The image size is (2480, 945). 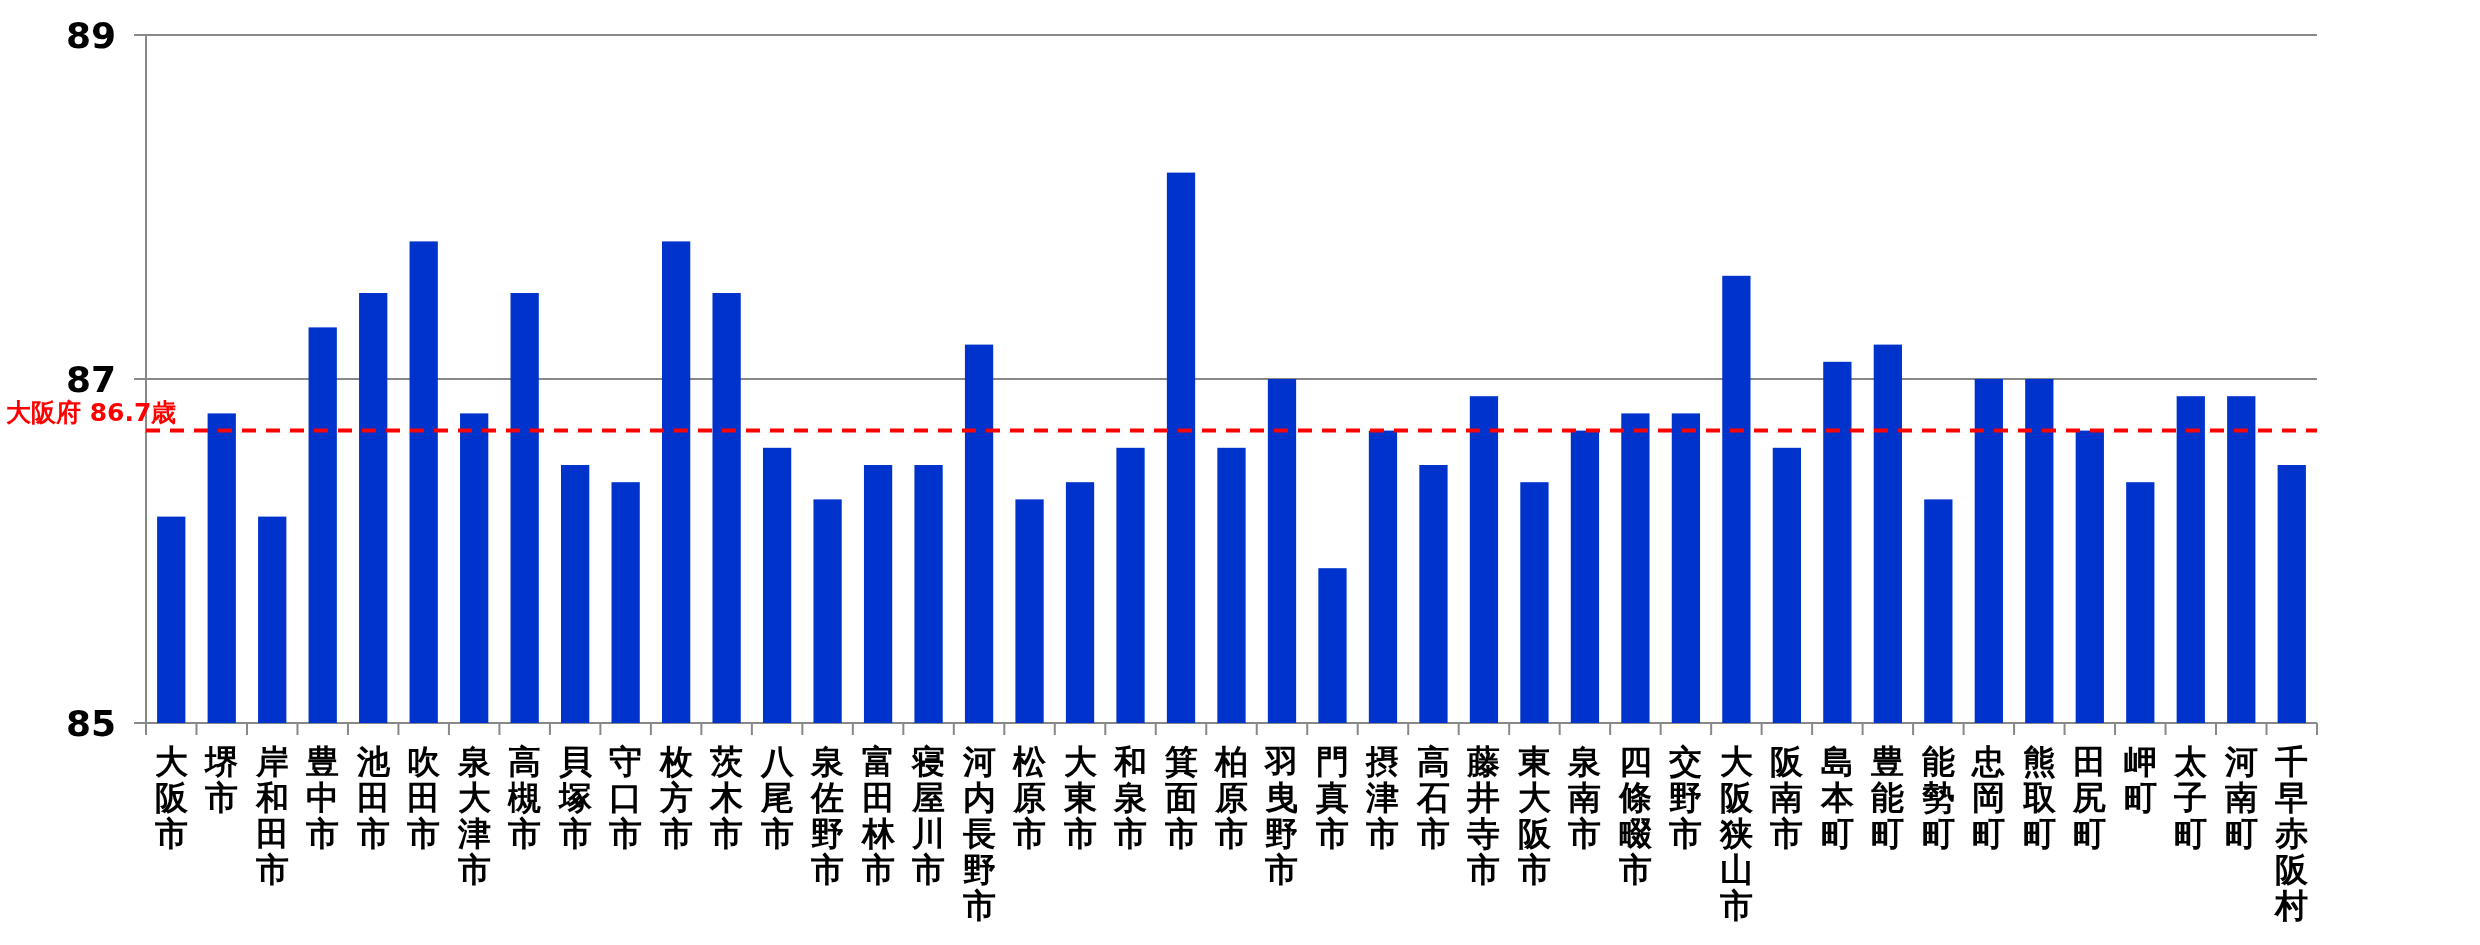 What do you see at coordinates (2140, 779) in the screenshot?
I see `x-tick-label: 岬町` at bounding box center [2140, 779].